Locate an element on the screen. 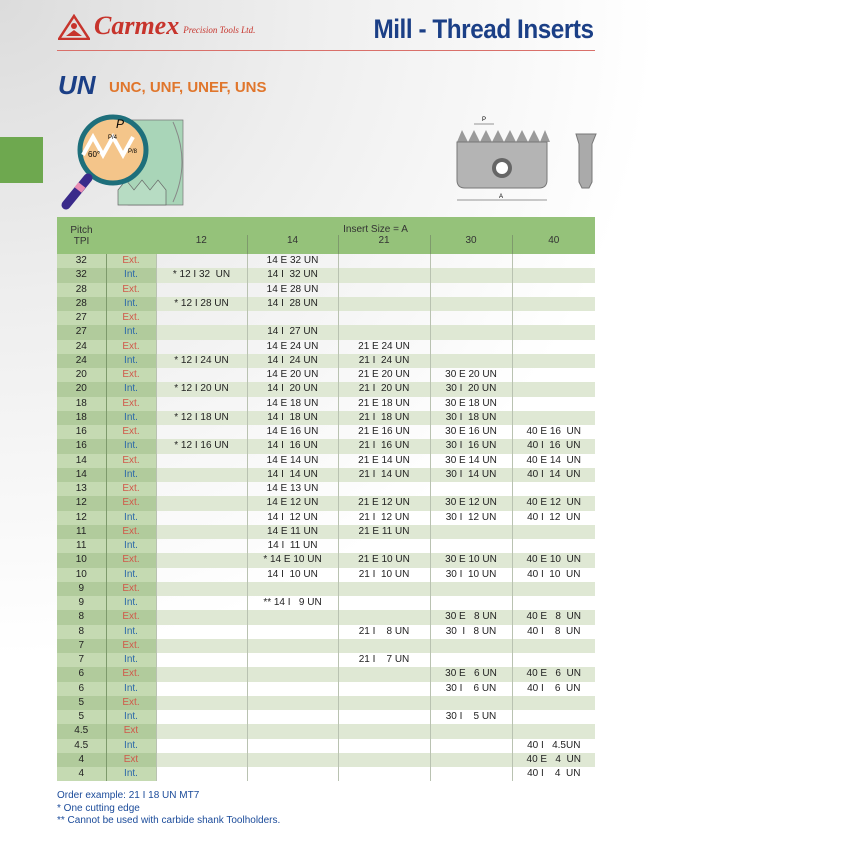  size-header-30: 30 is located at coordinates (470, 244).